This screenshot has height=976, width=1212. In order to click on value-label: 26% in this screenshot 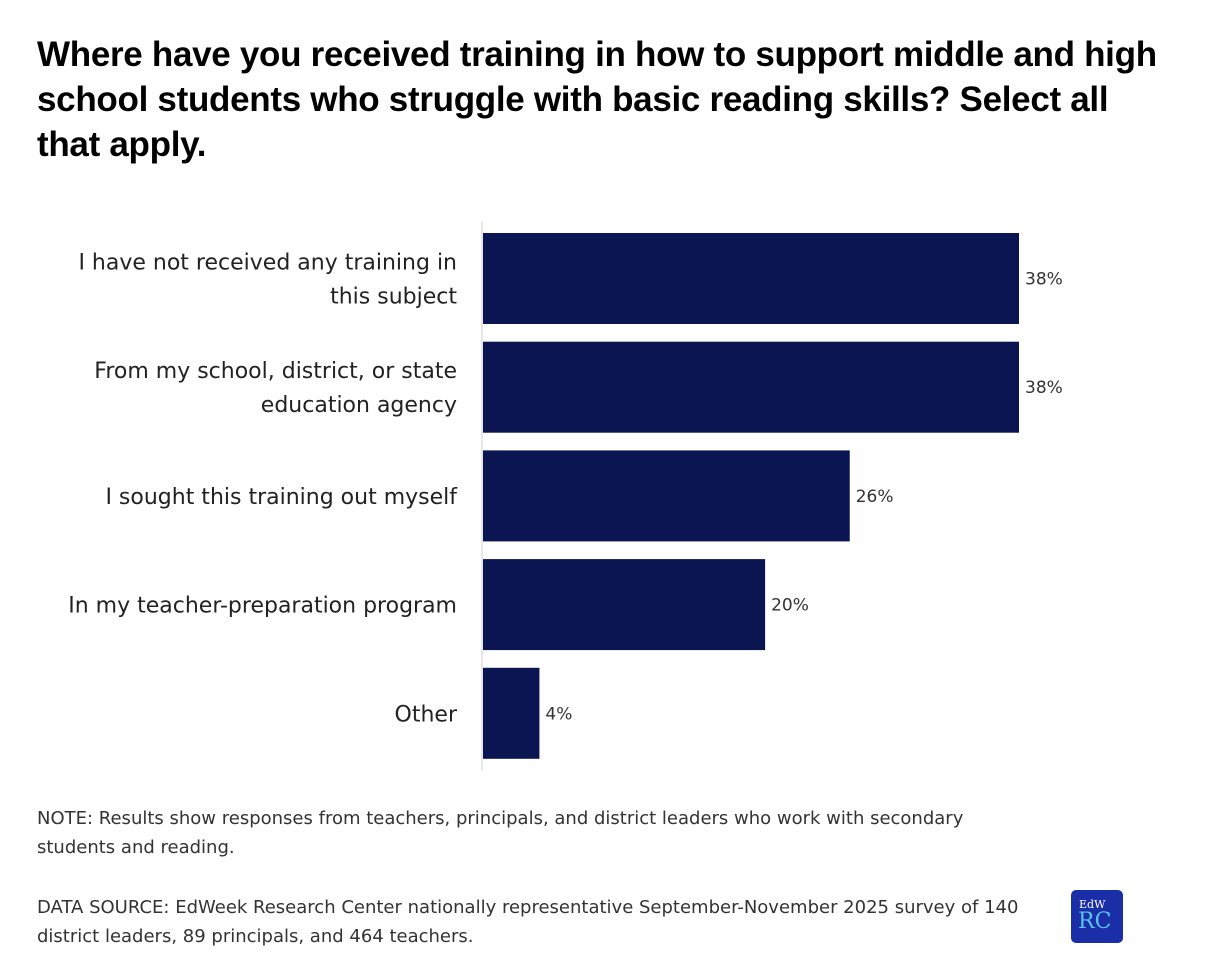, I will do `click(875, 497)`.